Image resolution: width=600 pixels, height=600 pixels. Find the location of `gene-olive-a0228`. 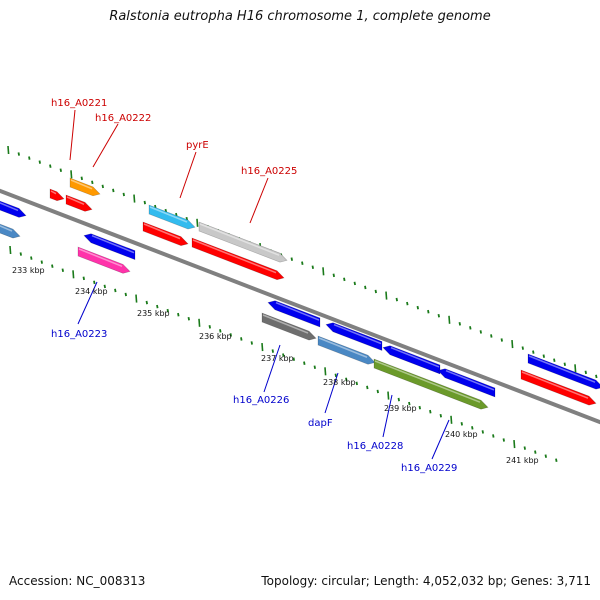

gene-olive-a0228 is located at coordinates (431, 384).